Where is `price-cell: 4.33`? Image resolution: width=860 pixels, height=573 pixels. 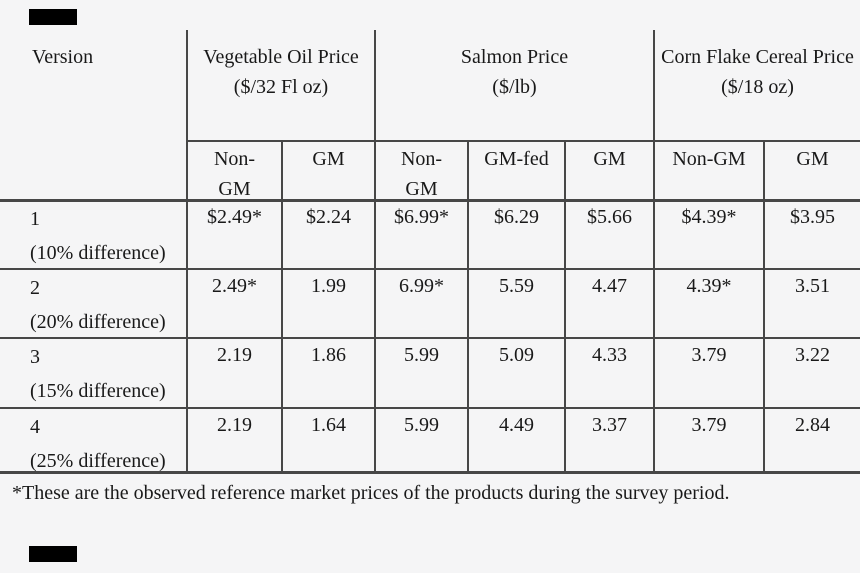
price-cell: 4.33 is located at coordinates (608, 374).